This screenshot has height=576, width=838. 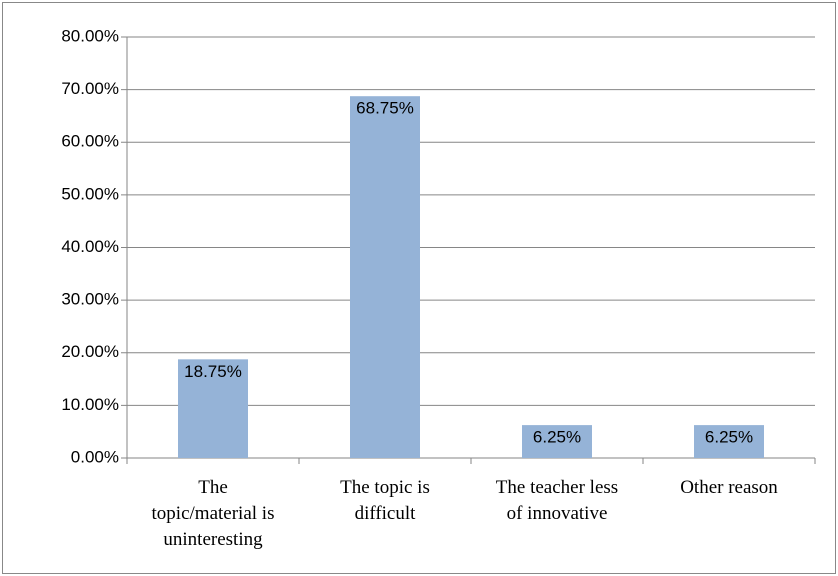 What do you see at coordinates (385, 500) in the screenshot?
I see `x-tick-label: The topic is difficult` at bounding box center [385, 500].